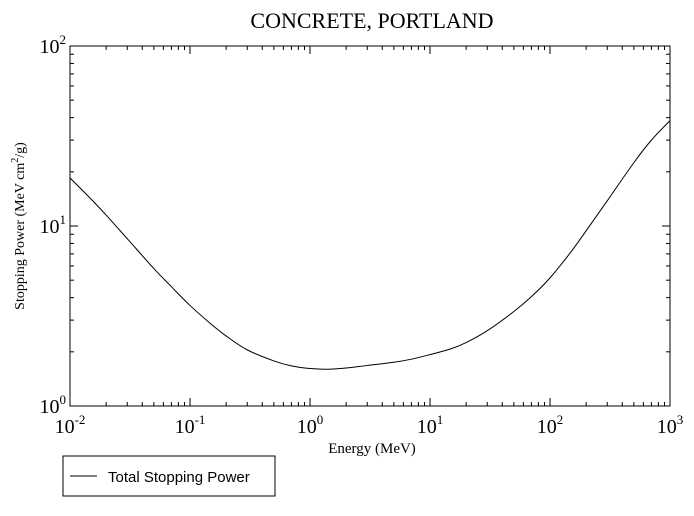 Image resolution: width=694 pixels, height=516 pixels. What do you see at coordinates (680, 419) in the screenshot?
I see `x-tick-label-exponent: 3` at bounding box center [680, 419].